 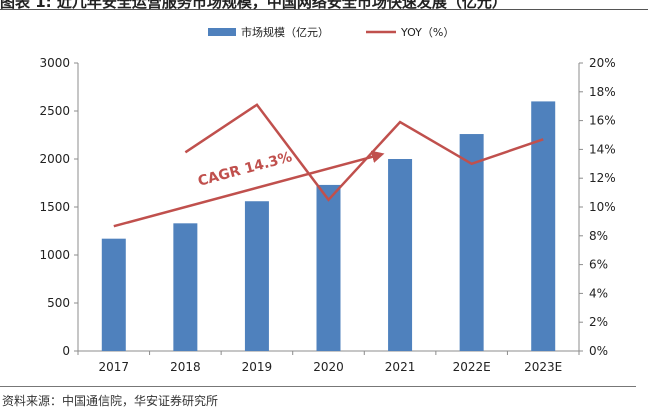 I want to click on x-axis-ticks: 2017 2018 2019 2020 2021 2022E 2023E, so click(x=328, y=362).